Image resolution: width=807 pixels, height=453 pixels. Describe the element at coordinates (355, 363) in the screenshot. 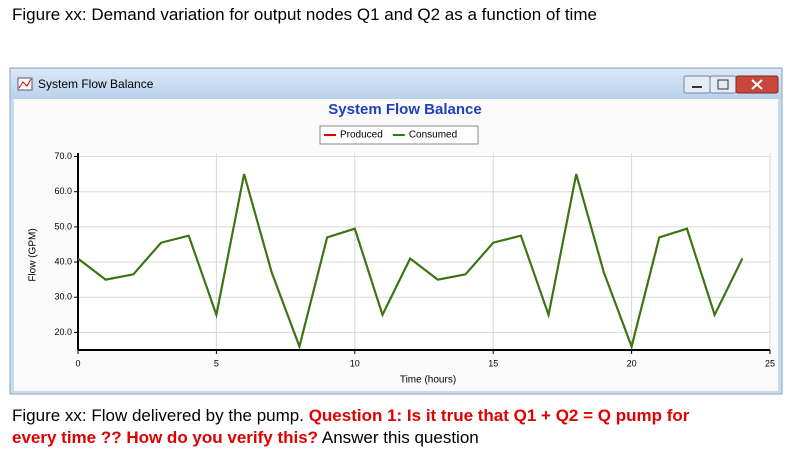

I see `x-tick-label: 10` at that location.